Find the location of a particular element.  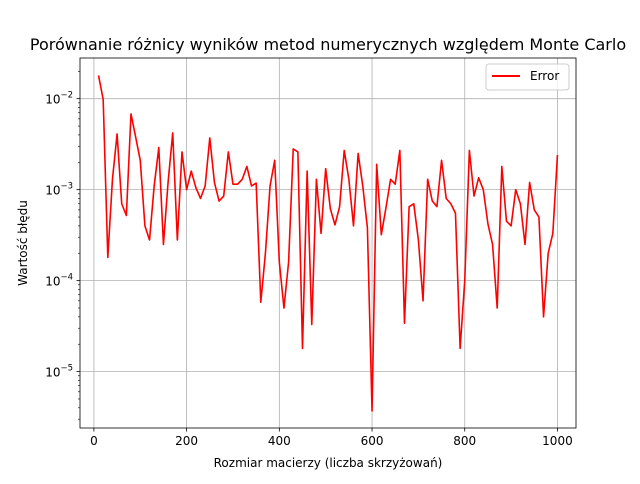

y-tick-label: 10⁻⁵ is located at coordinates (59, 372).